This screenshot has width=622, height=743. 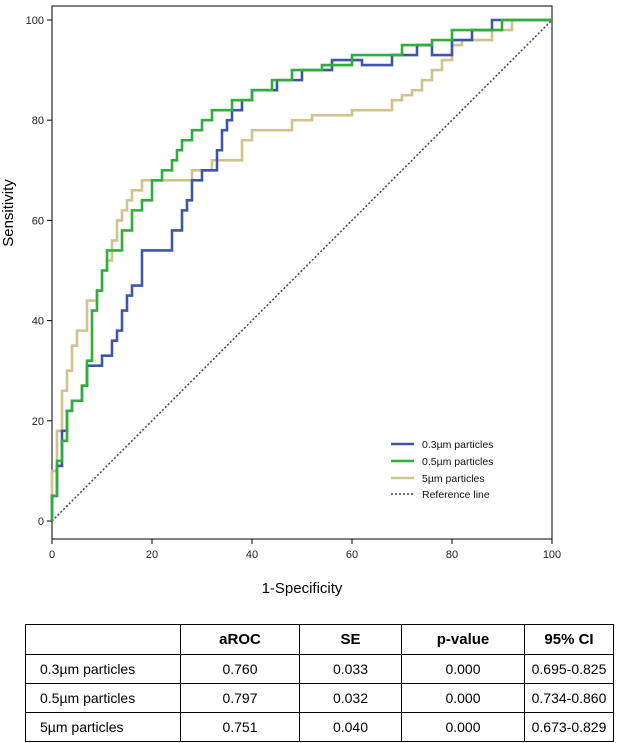 What do you see at coordinates (350, 669) in the screenshot?
I see `cell-se: 0.033` at bounding box center [350, 669].